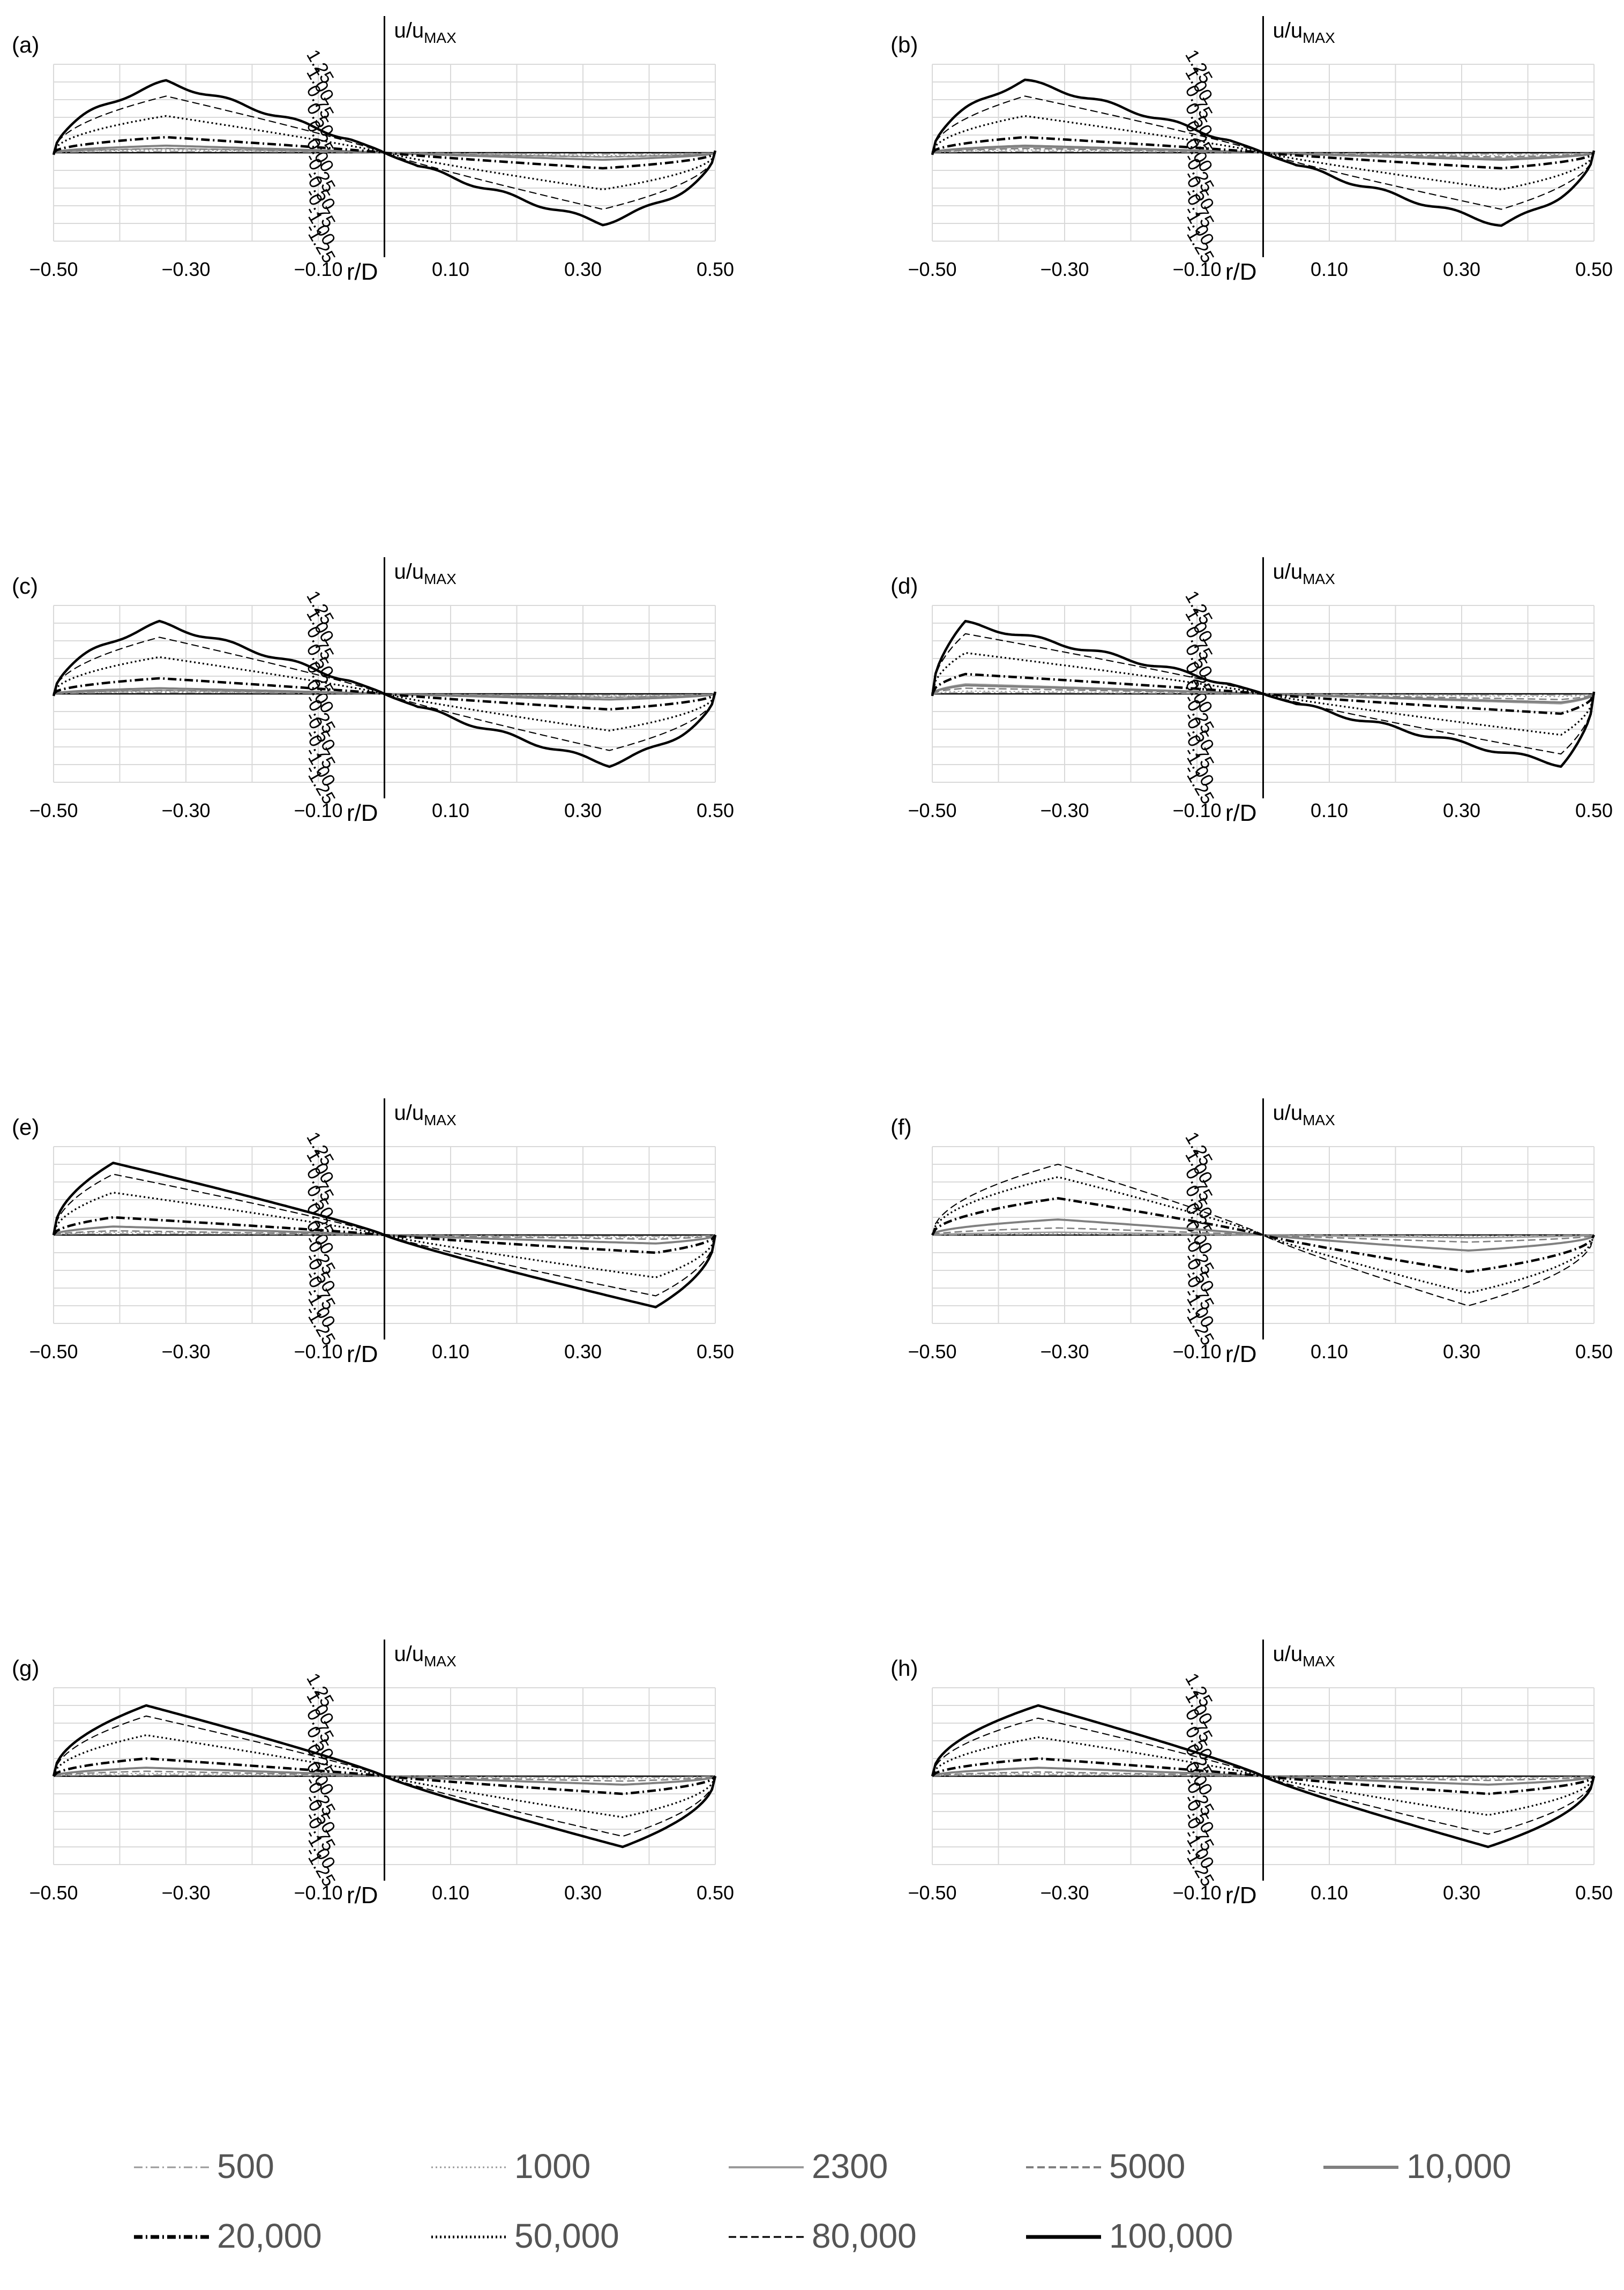 The width and height of the screenshot is (1624, 2290). I want to click on panel-label: (d), so click(904, 585).